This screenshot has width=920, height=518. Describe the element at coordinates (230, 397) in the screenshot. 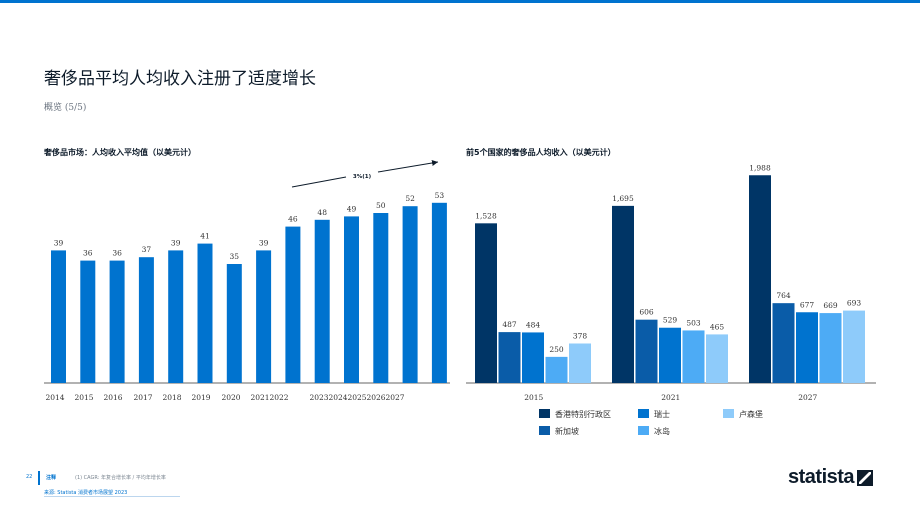

I see `left-tick-label-2020: 2020` at that location.